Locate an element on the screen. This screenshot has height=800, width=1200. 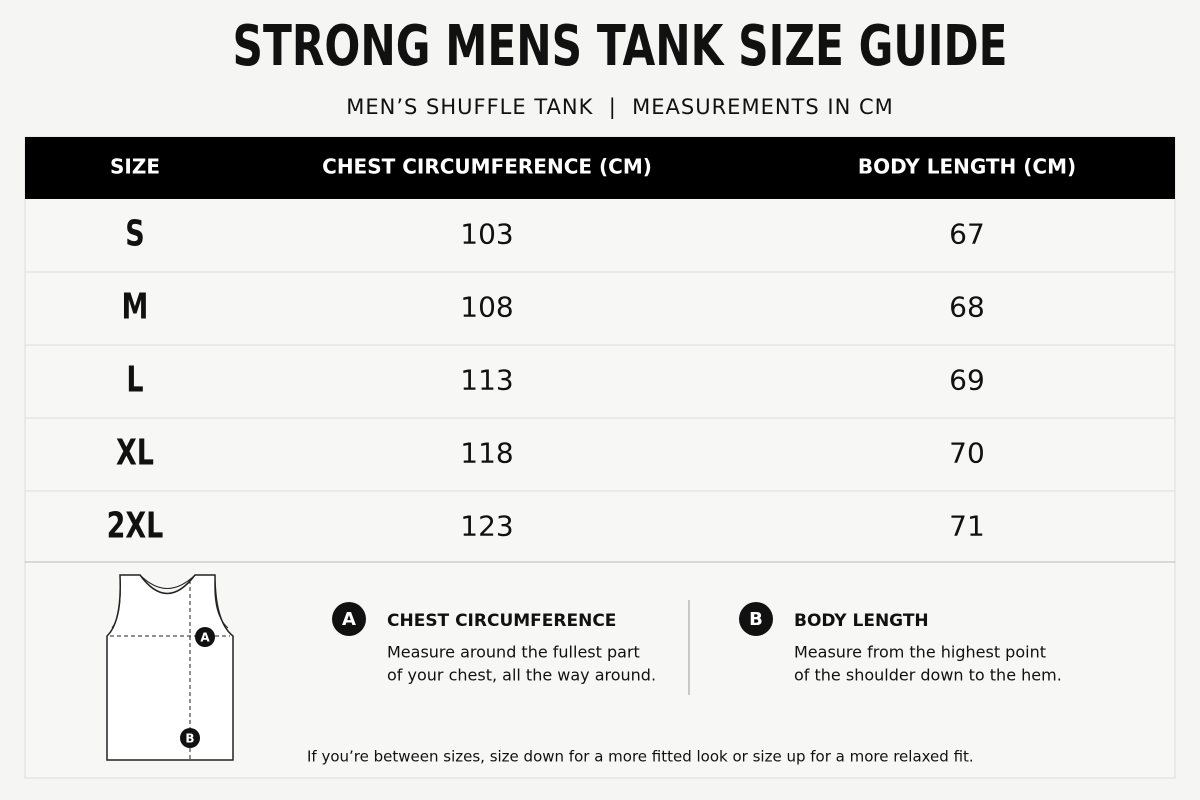
measurement: 118 is located at coordinates (486, 453).